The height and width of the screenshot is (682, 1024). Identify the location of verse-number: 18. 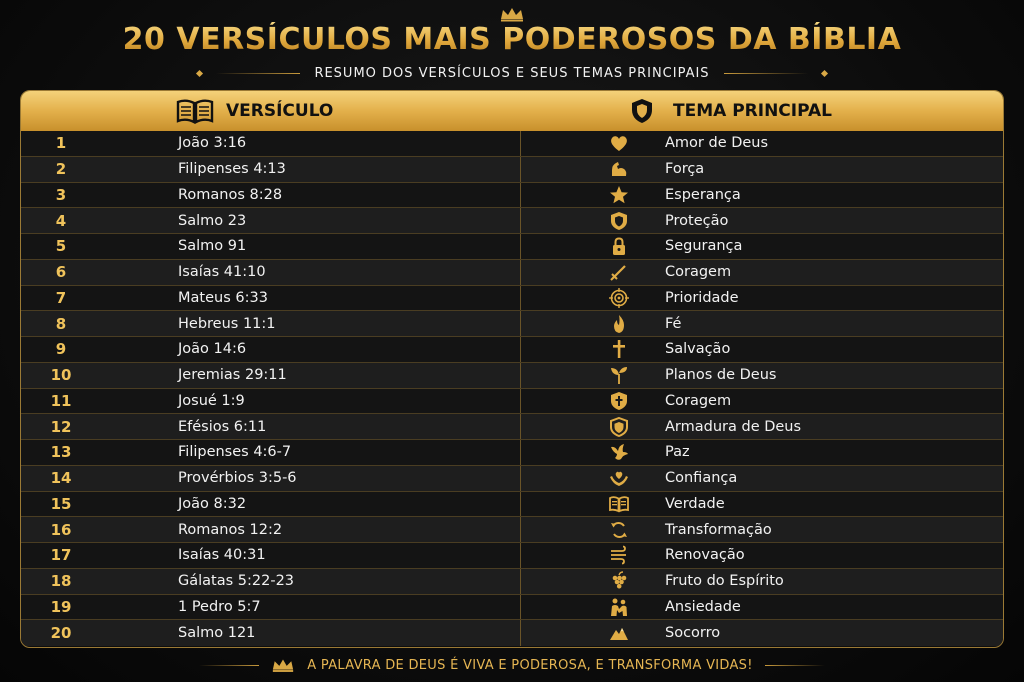
(61, 581).